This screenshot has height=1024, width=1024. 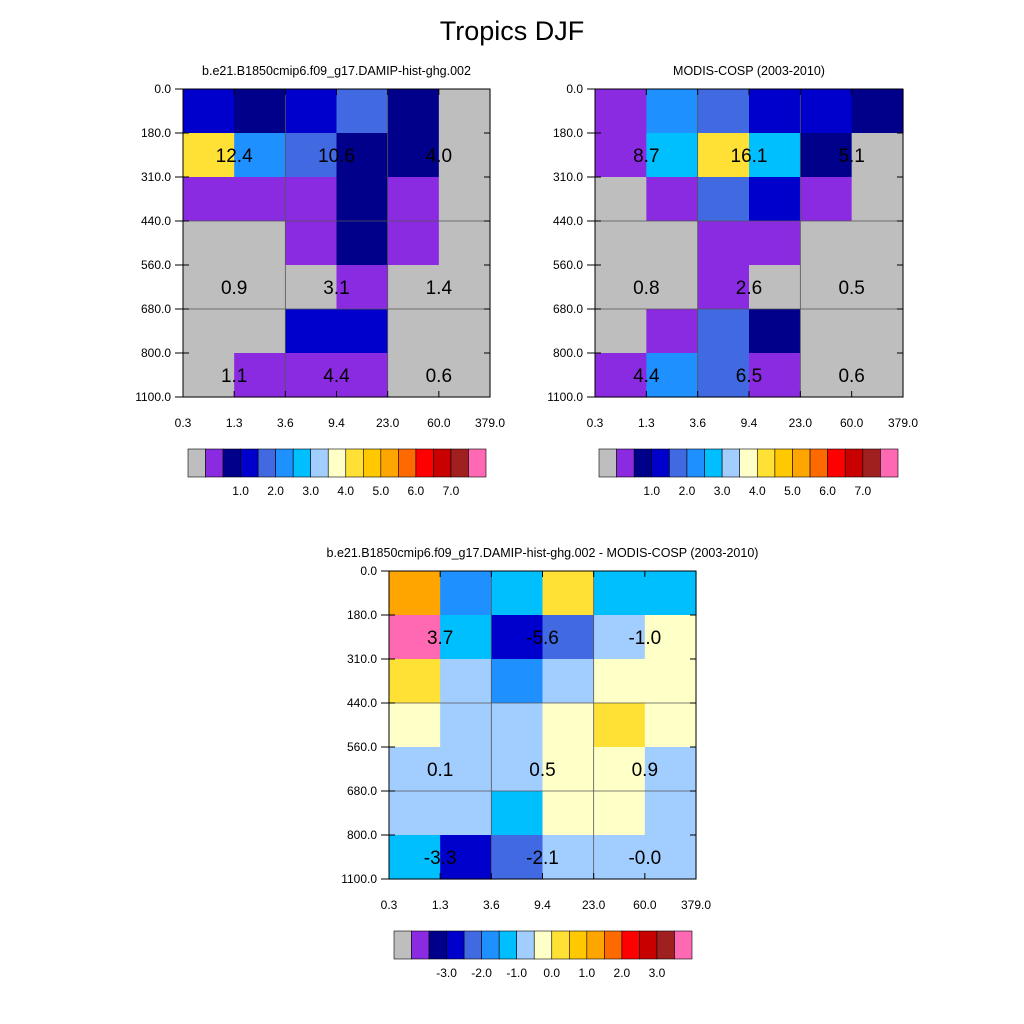 What do you see at coordinates (380, 491) in the screenshot?
I see `model-colorbar-label-4: 5.0` at bounding box center [380, 491].